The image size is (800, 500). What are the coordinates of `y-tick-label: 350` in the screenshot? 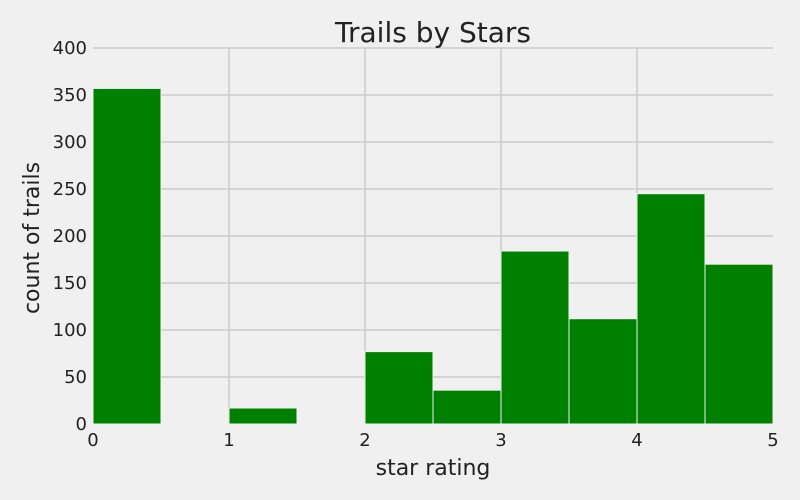 It's located at (70, 95).